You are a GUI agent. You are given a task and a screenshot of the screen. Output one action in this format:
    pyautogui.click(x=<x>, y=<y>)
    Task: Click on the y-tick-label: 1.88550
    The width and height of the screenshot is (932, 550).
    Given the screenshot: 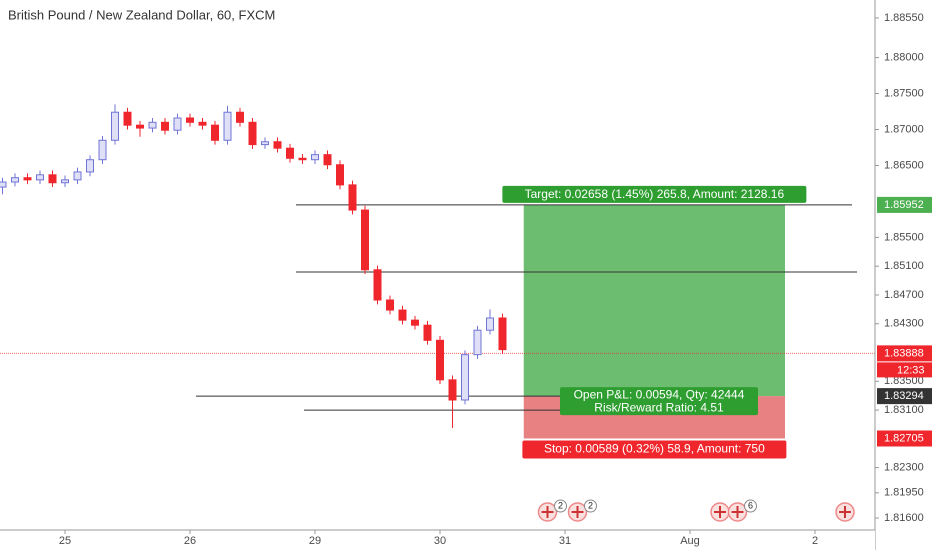 What is the action you would take?
    pyautogui.click(x=904, y=18)
    